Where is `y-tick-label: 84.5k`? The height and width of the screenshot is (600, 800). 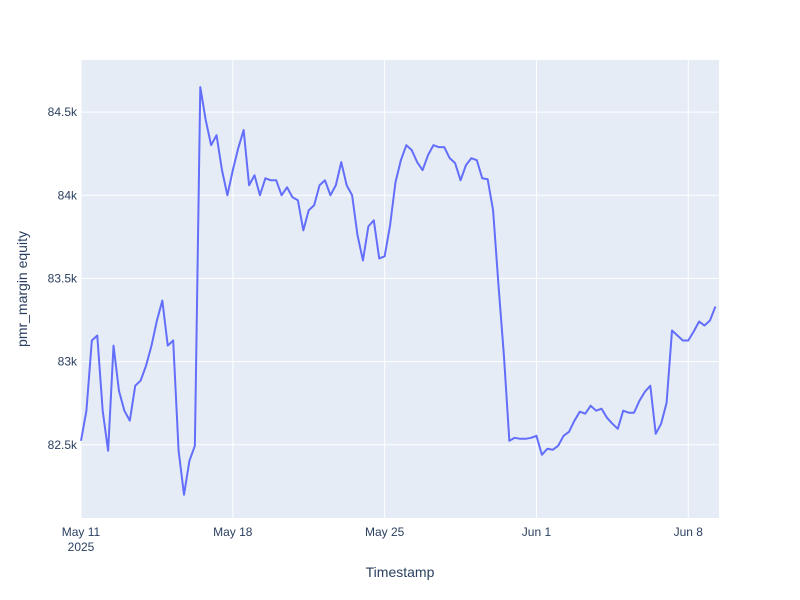 y-tick-label: 84.5k is located at coordinates (63, 112).